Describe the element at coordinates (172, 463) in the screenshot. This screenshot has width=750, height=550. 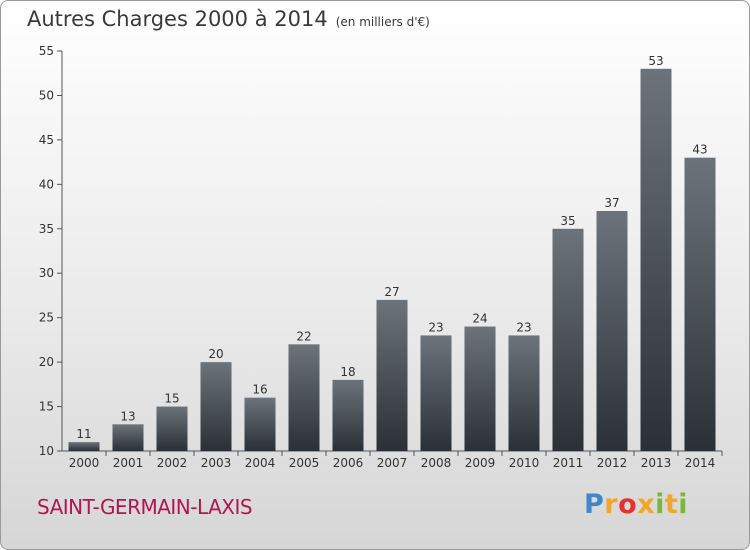
I see `x-tick-label: 2002` at that location.